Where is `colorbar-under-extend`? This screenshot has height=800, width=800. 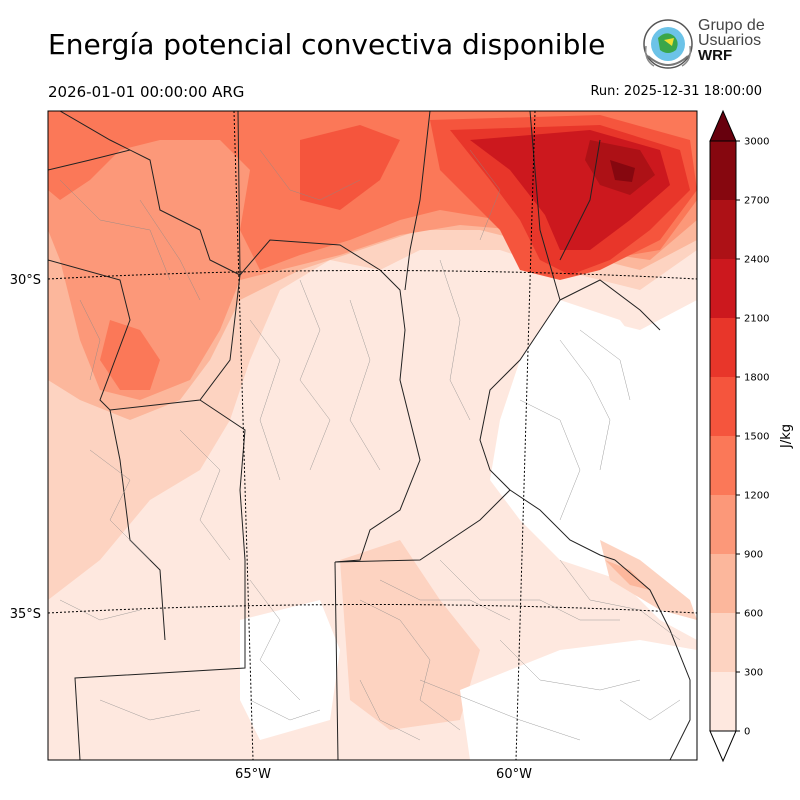 colorbar-under-extend is located at coordinates (723, 746).